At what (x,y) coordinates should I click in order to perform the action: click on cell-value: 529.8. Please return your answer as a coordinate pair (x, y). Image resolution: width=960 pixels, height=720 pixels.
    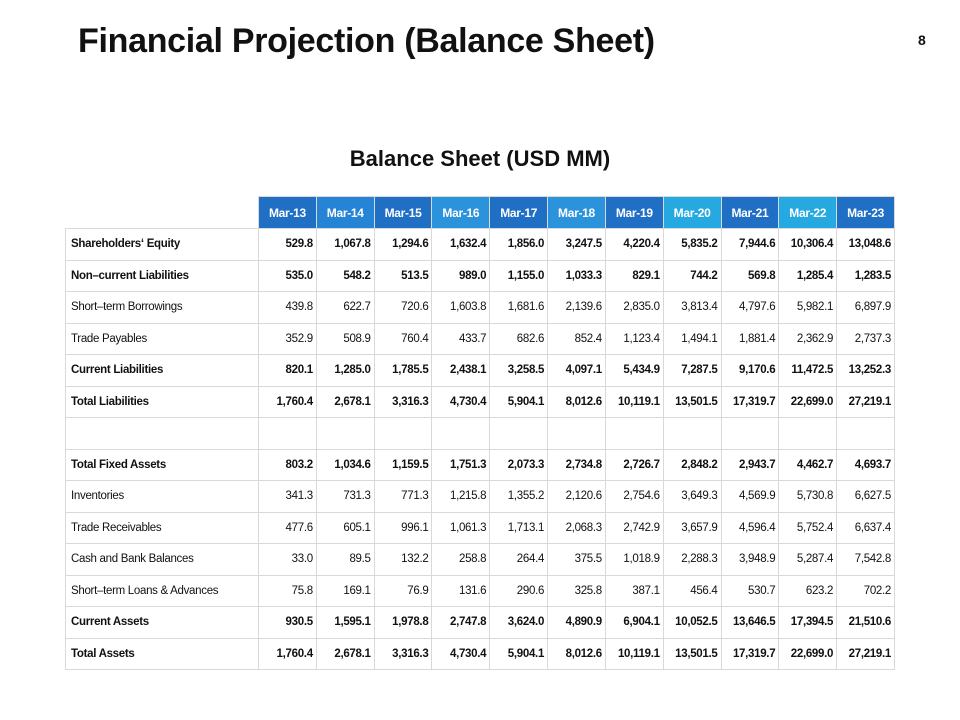
    Looking at the image, I should click on (287, 244).